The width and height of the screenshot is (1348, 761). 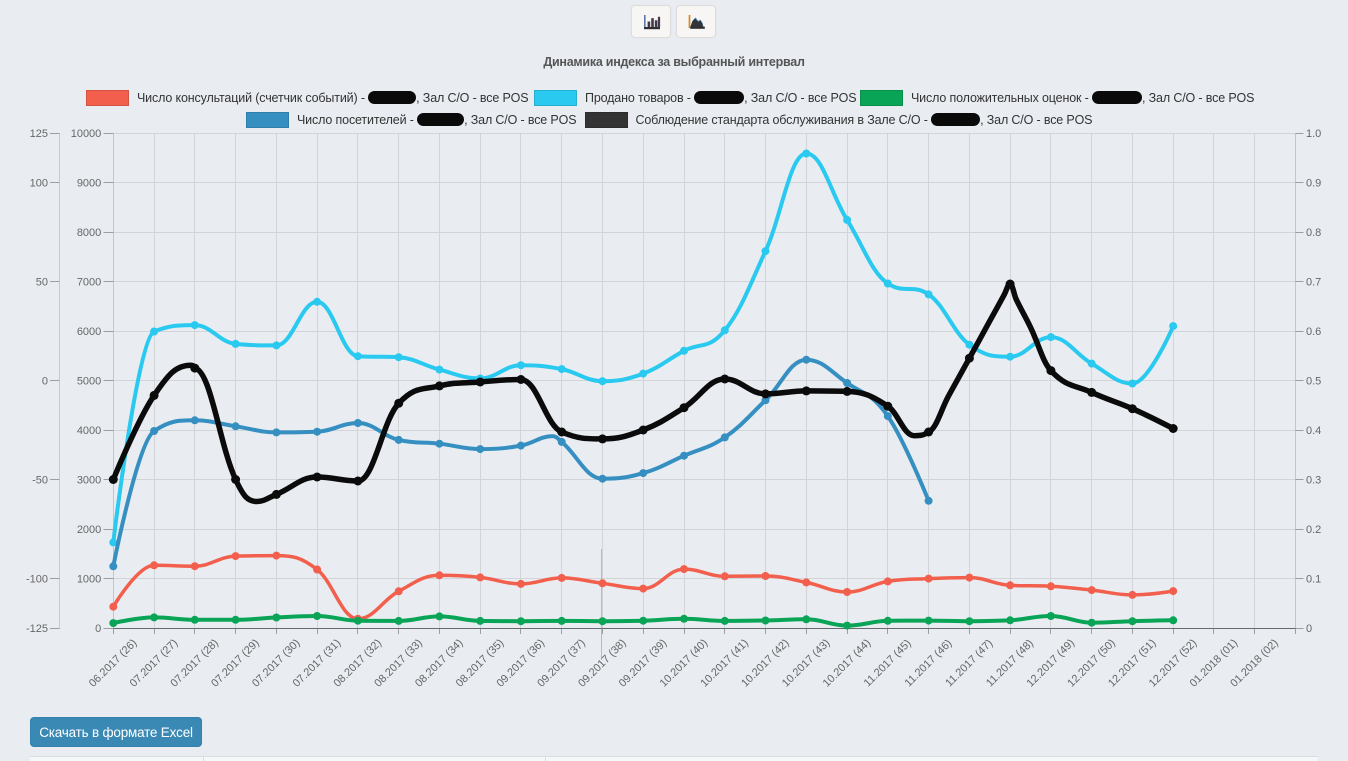 I want to click on svg-text: 125, so click(x=39, y=134).